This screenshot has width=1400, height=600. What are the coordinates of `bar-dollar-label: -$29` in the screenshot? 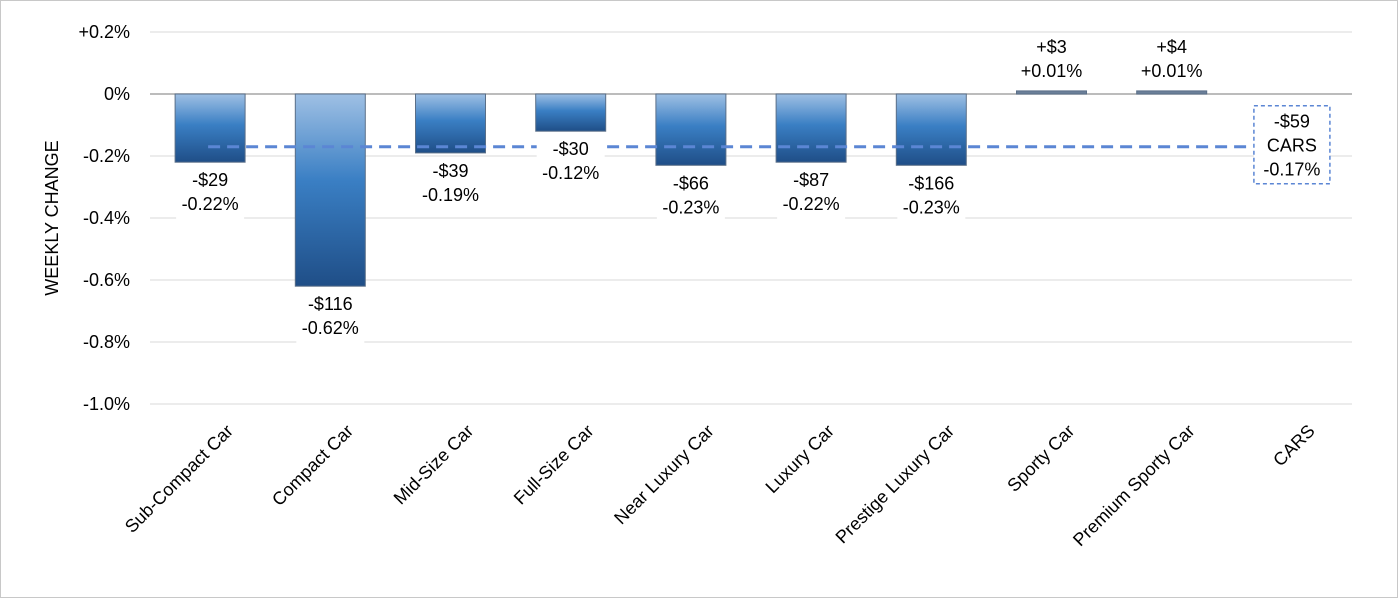 It's located at (210, 180).